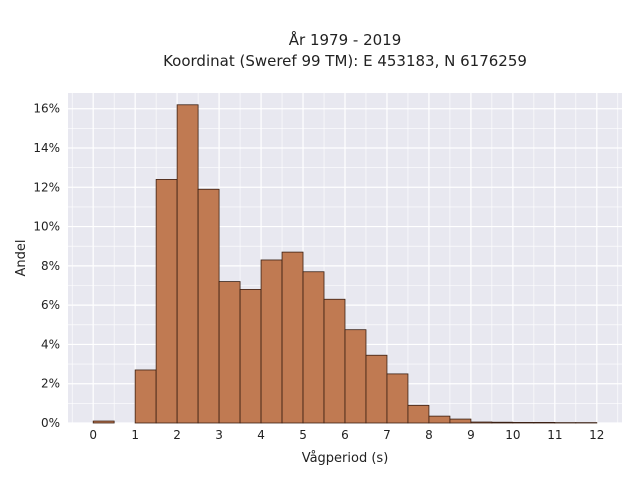  What do you see at coordinates (345, 39) in the screenshot?
I see `chart-title: År 1979 - 2019` at bounding box center [345, 39].